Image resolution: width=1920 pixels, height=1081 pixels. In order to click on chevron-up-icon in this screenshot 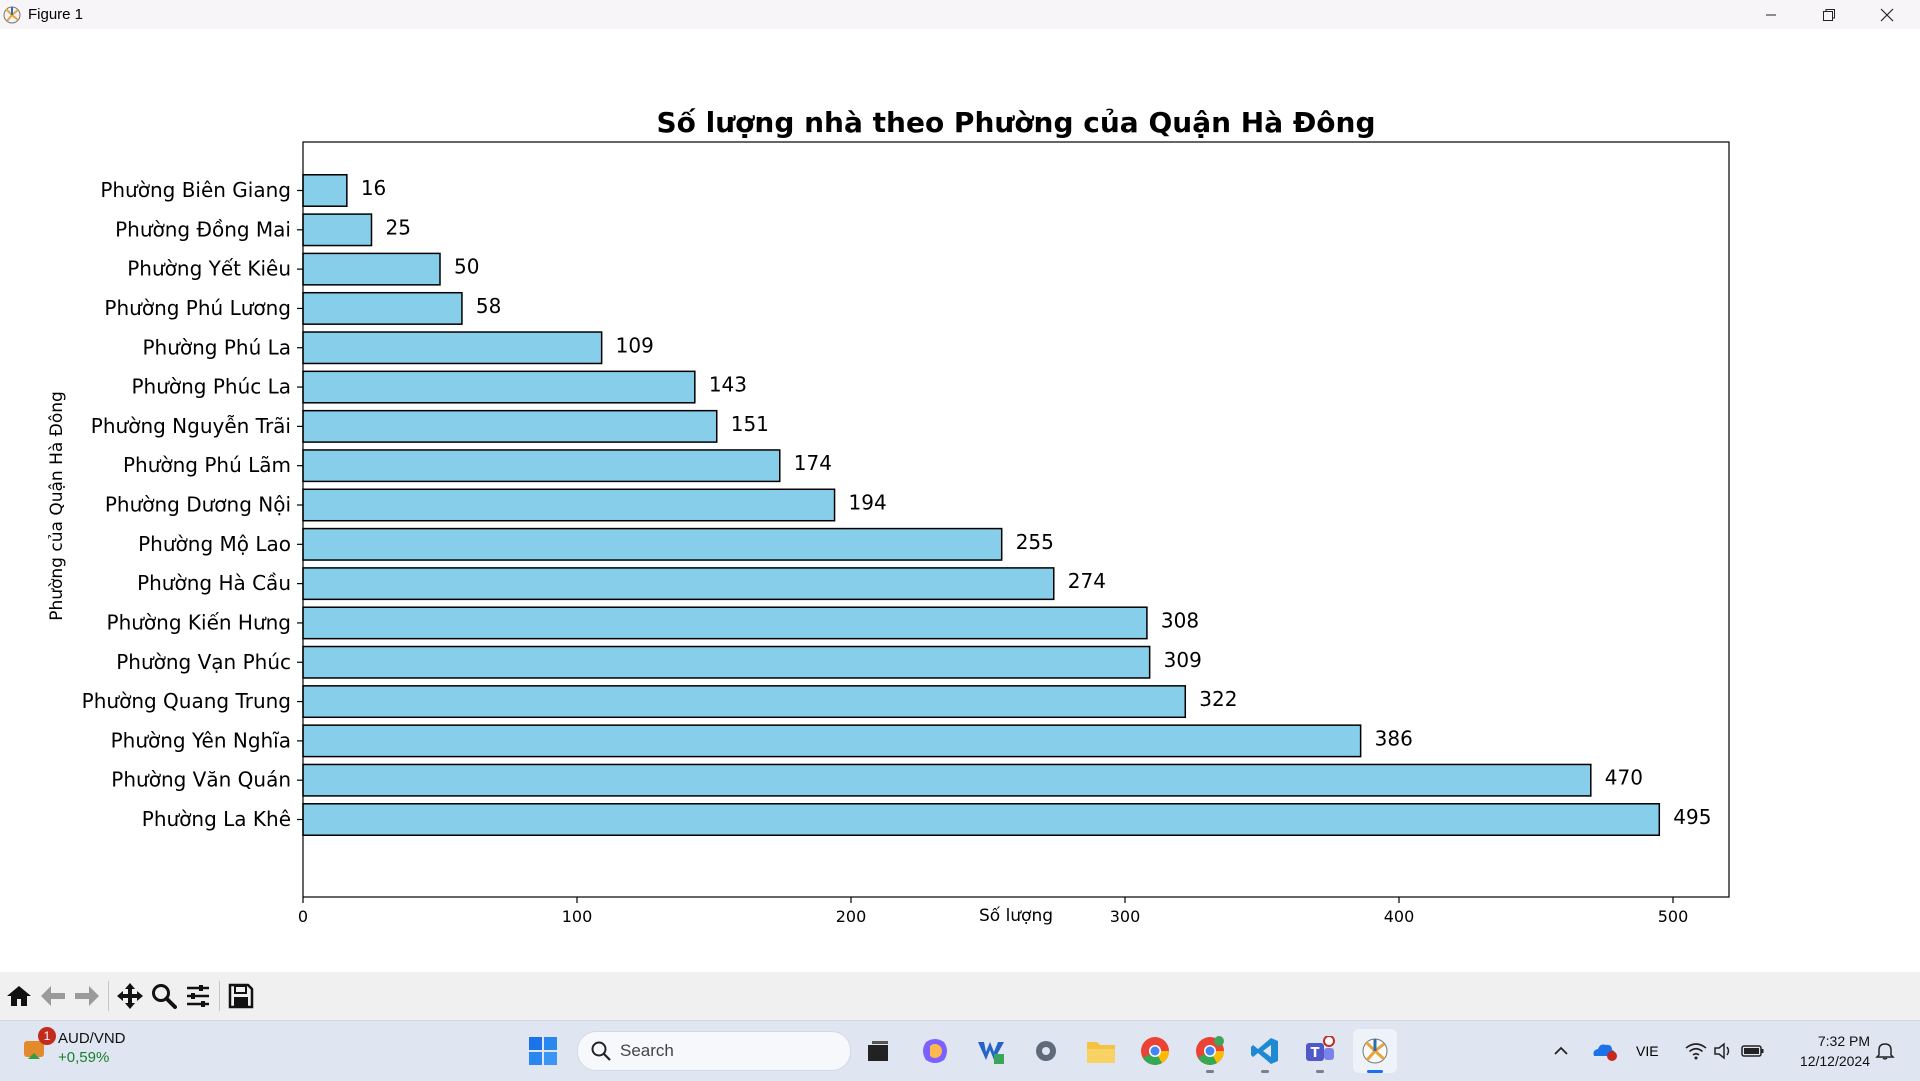, I will do `click(1561, 1051)`.